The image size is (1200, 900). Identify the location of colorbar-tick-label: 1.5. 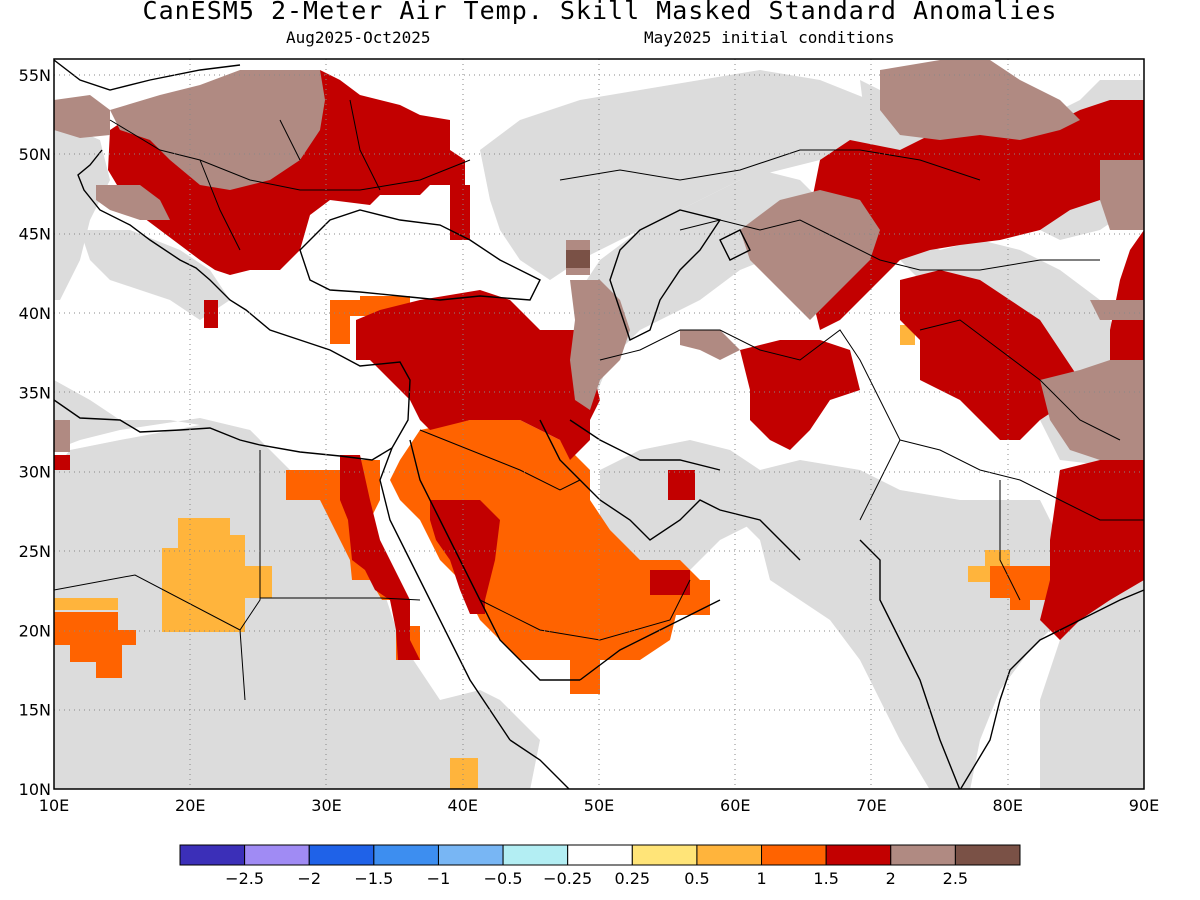
(825, 878).